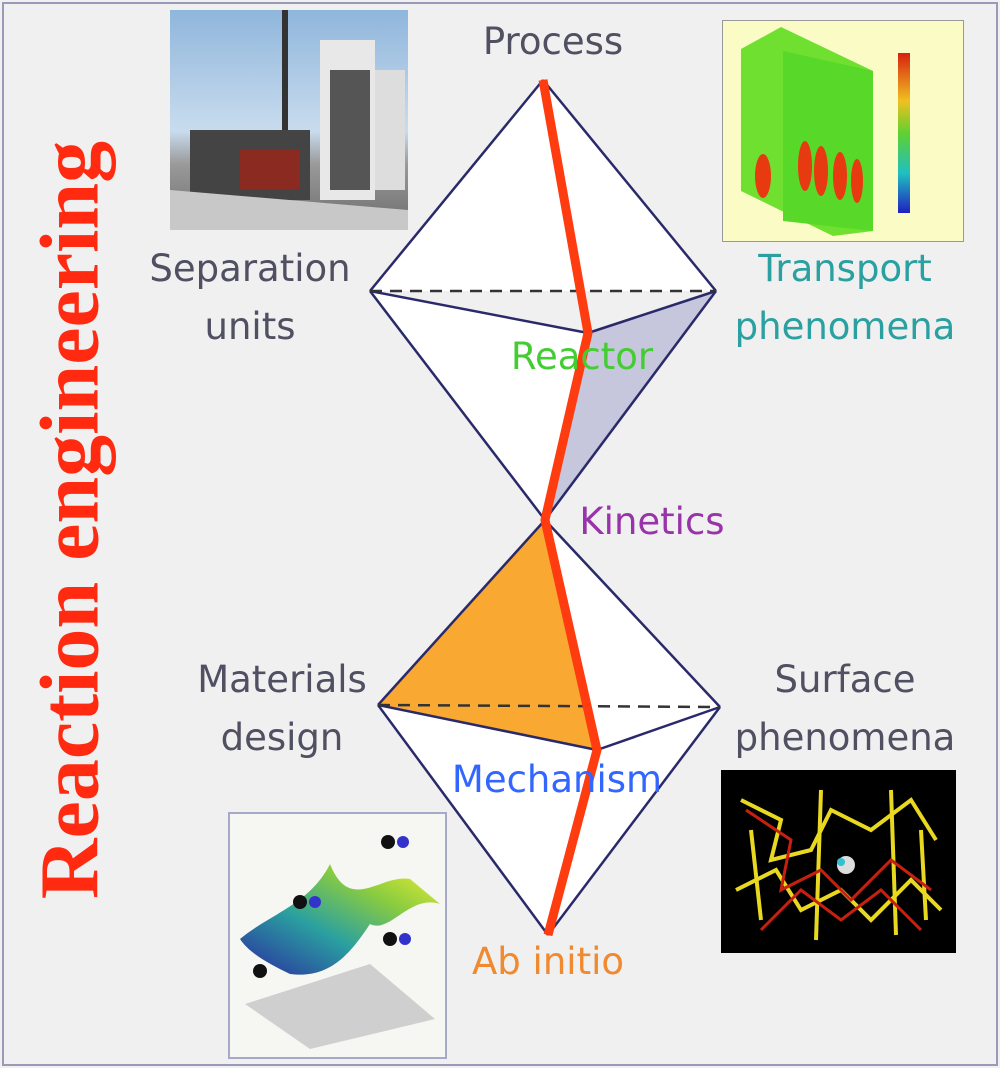  I want to click on multiscale-path, so click(570, 508).